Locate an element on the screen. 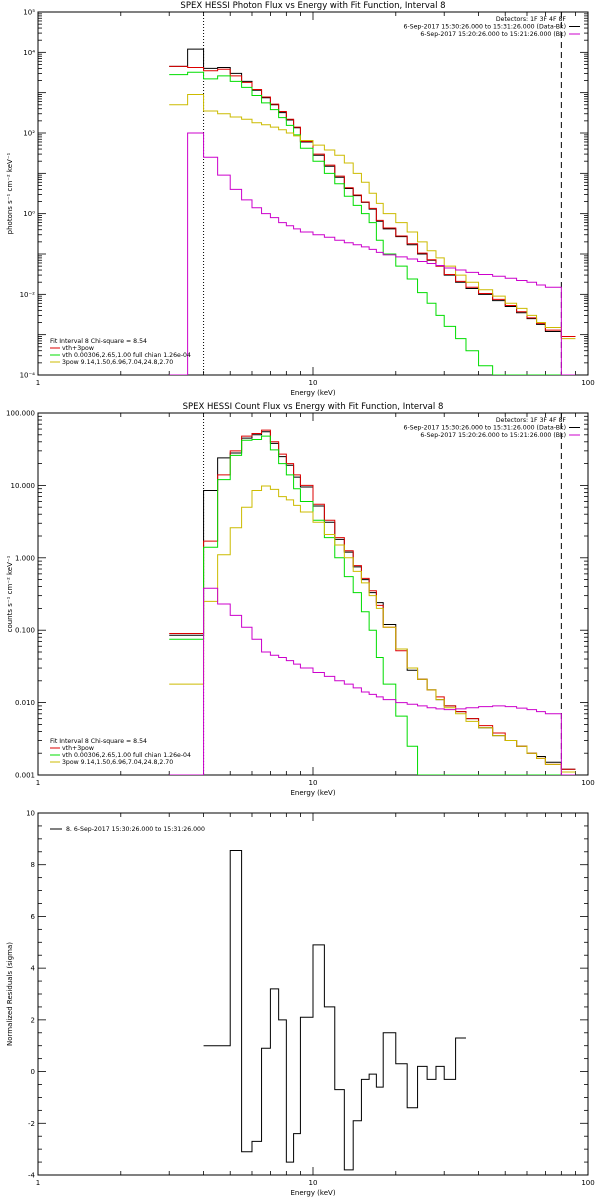 Image resolution: width=600 pixels, height=1200 pixels. y-tick-label: 6 is located at coordinates (33, 917).